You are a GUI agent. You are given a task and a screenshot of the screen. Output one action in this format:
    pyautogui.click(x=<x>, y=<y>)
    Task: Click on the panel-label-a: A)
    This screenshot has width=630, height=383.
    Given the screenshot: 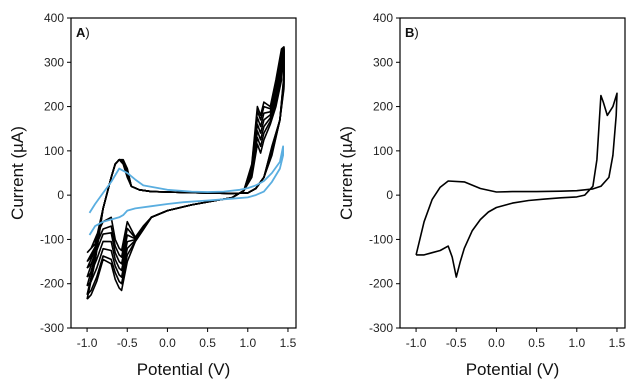 What is the action you would take?
    pyautogui.click(x=83, y=32)
    